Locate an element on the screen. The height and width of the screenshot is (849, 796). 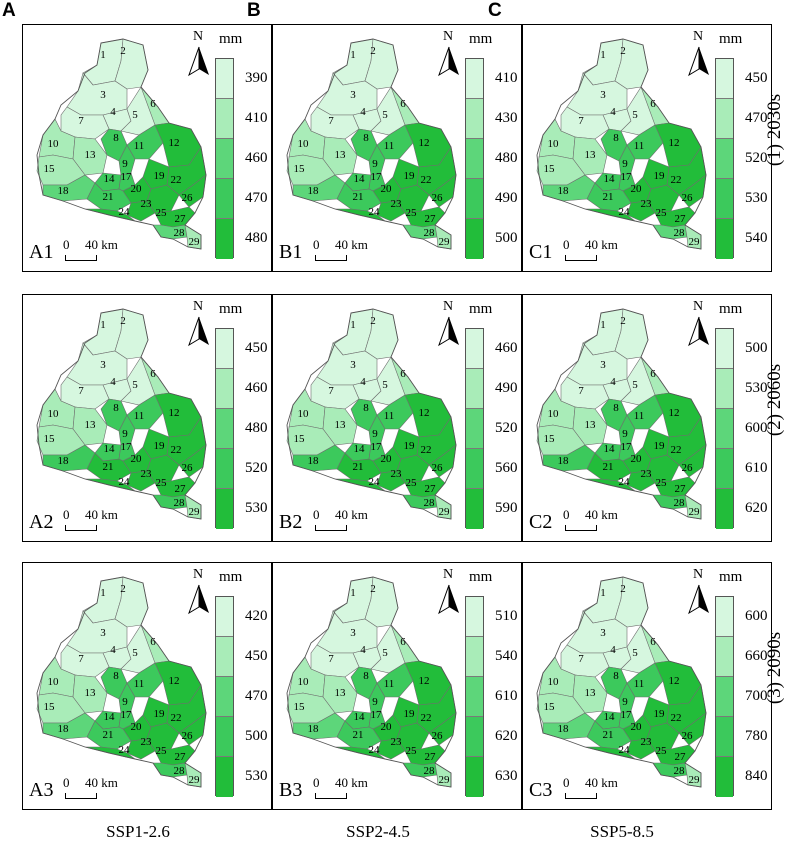
column-letter-a: A is located at coordinates (9, 10).